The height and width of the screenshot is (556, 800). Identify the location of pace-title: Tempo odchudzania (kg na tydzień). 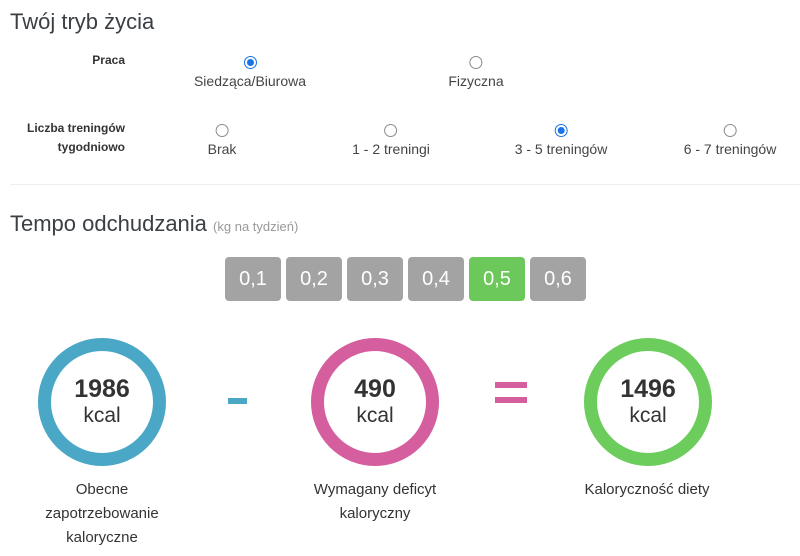
(154, 224).